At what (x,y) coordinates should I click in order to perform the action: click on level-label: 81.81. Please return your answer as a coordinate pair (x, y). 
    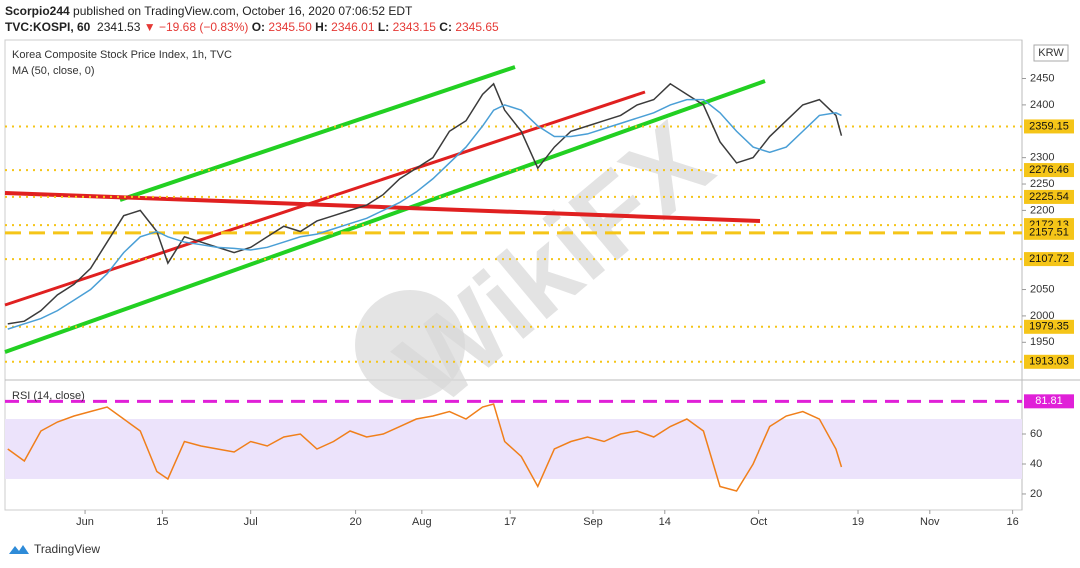
    Looking at the image, I should click on (1049, 401).